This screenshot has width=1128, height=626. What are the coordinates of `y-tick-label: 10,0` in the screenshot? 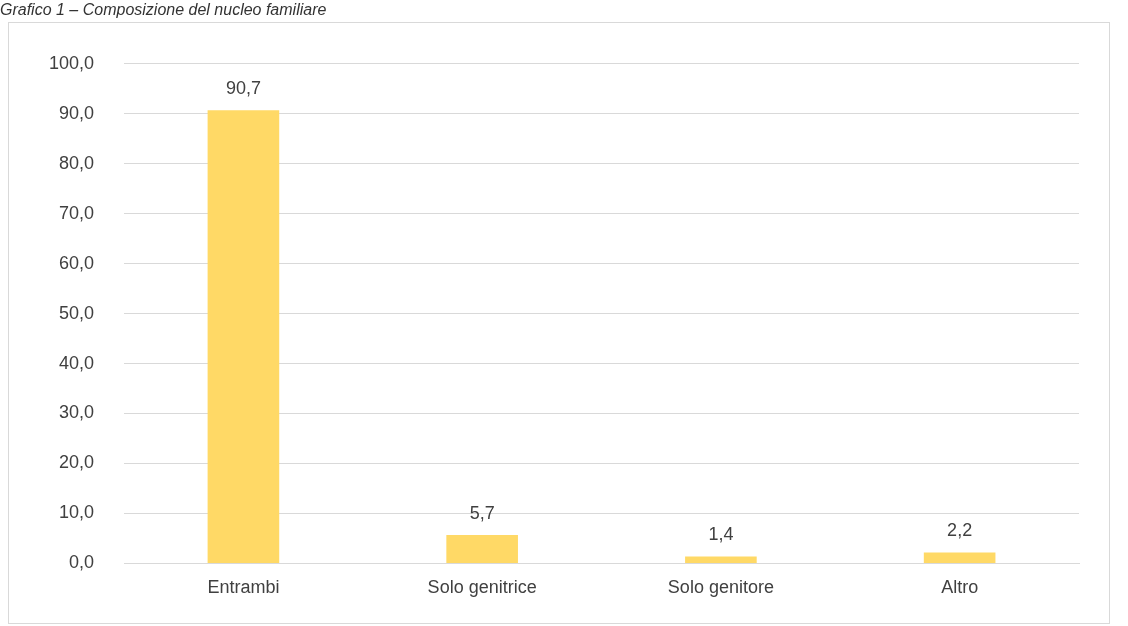 It's located at (77, 512).